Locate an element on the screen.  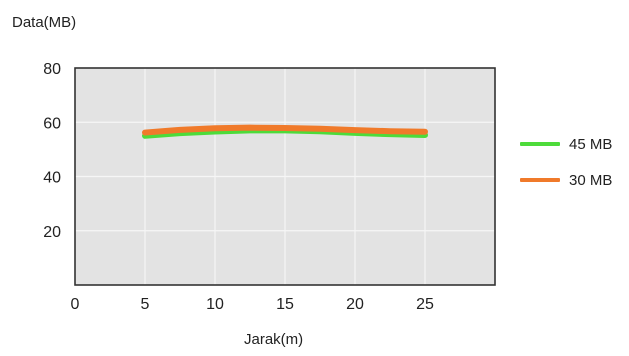
legend-swatch-45mb is located at coordinates (540, 144).